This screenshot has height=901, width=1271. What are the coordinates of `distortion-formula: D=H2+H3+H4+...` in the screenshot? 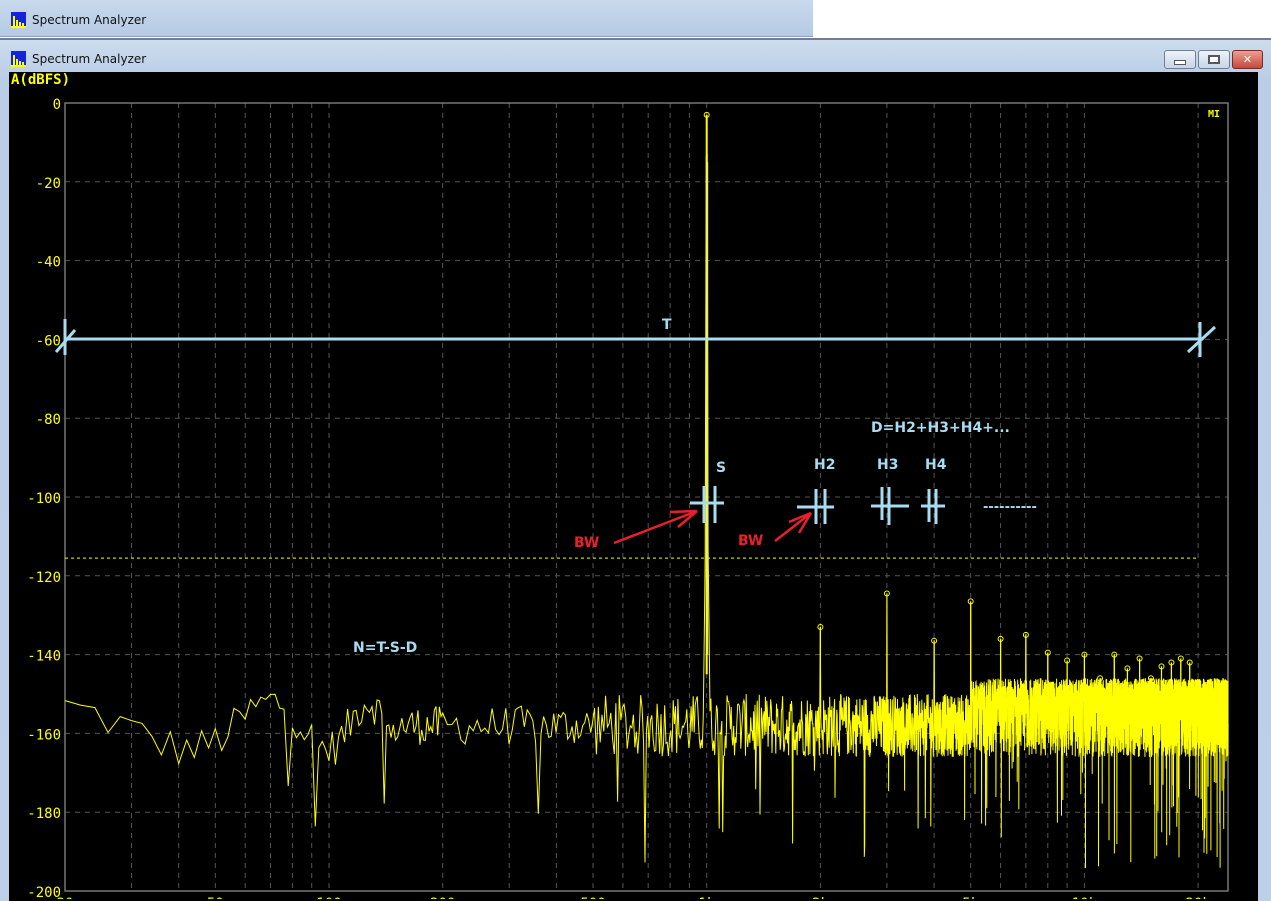 It's located at (940, 428).